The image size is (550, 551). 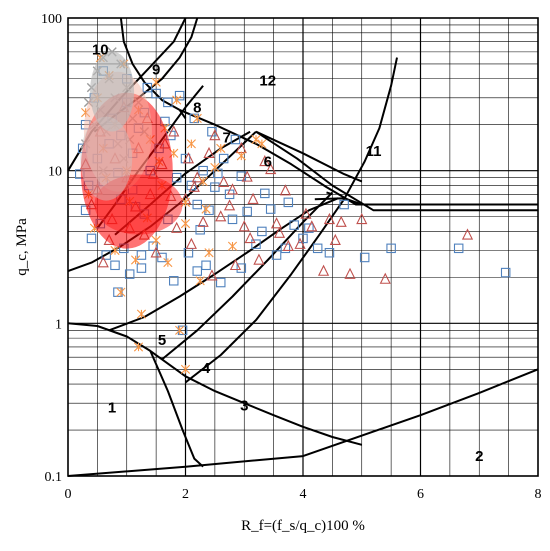 What do you see at coordinates (374, 151) in the screenshot?
I see `zone-label: 11` at bounding box center [374, 151].